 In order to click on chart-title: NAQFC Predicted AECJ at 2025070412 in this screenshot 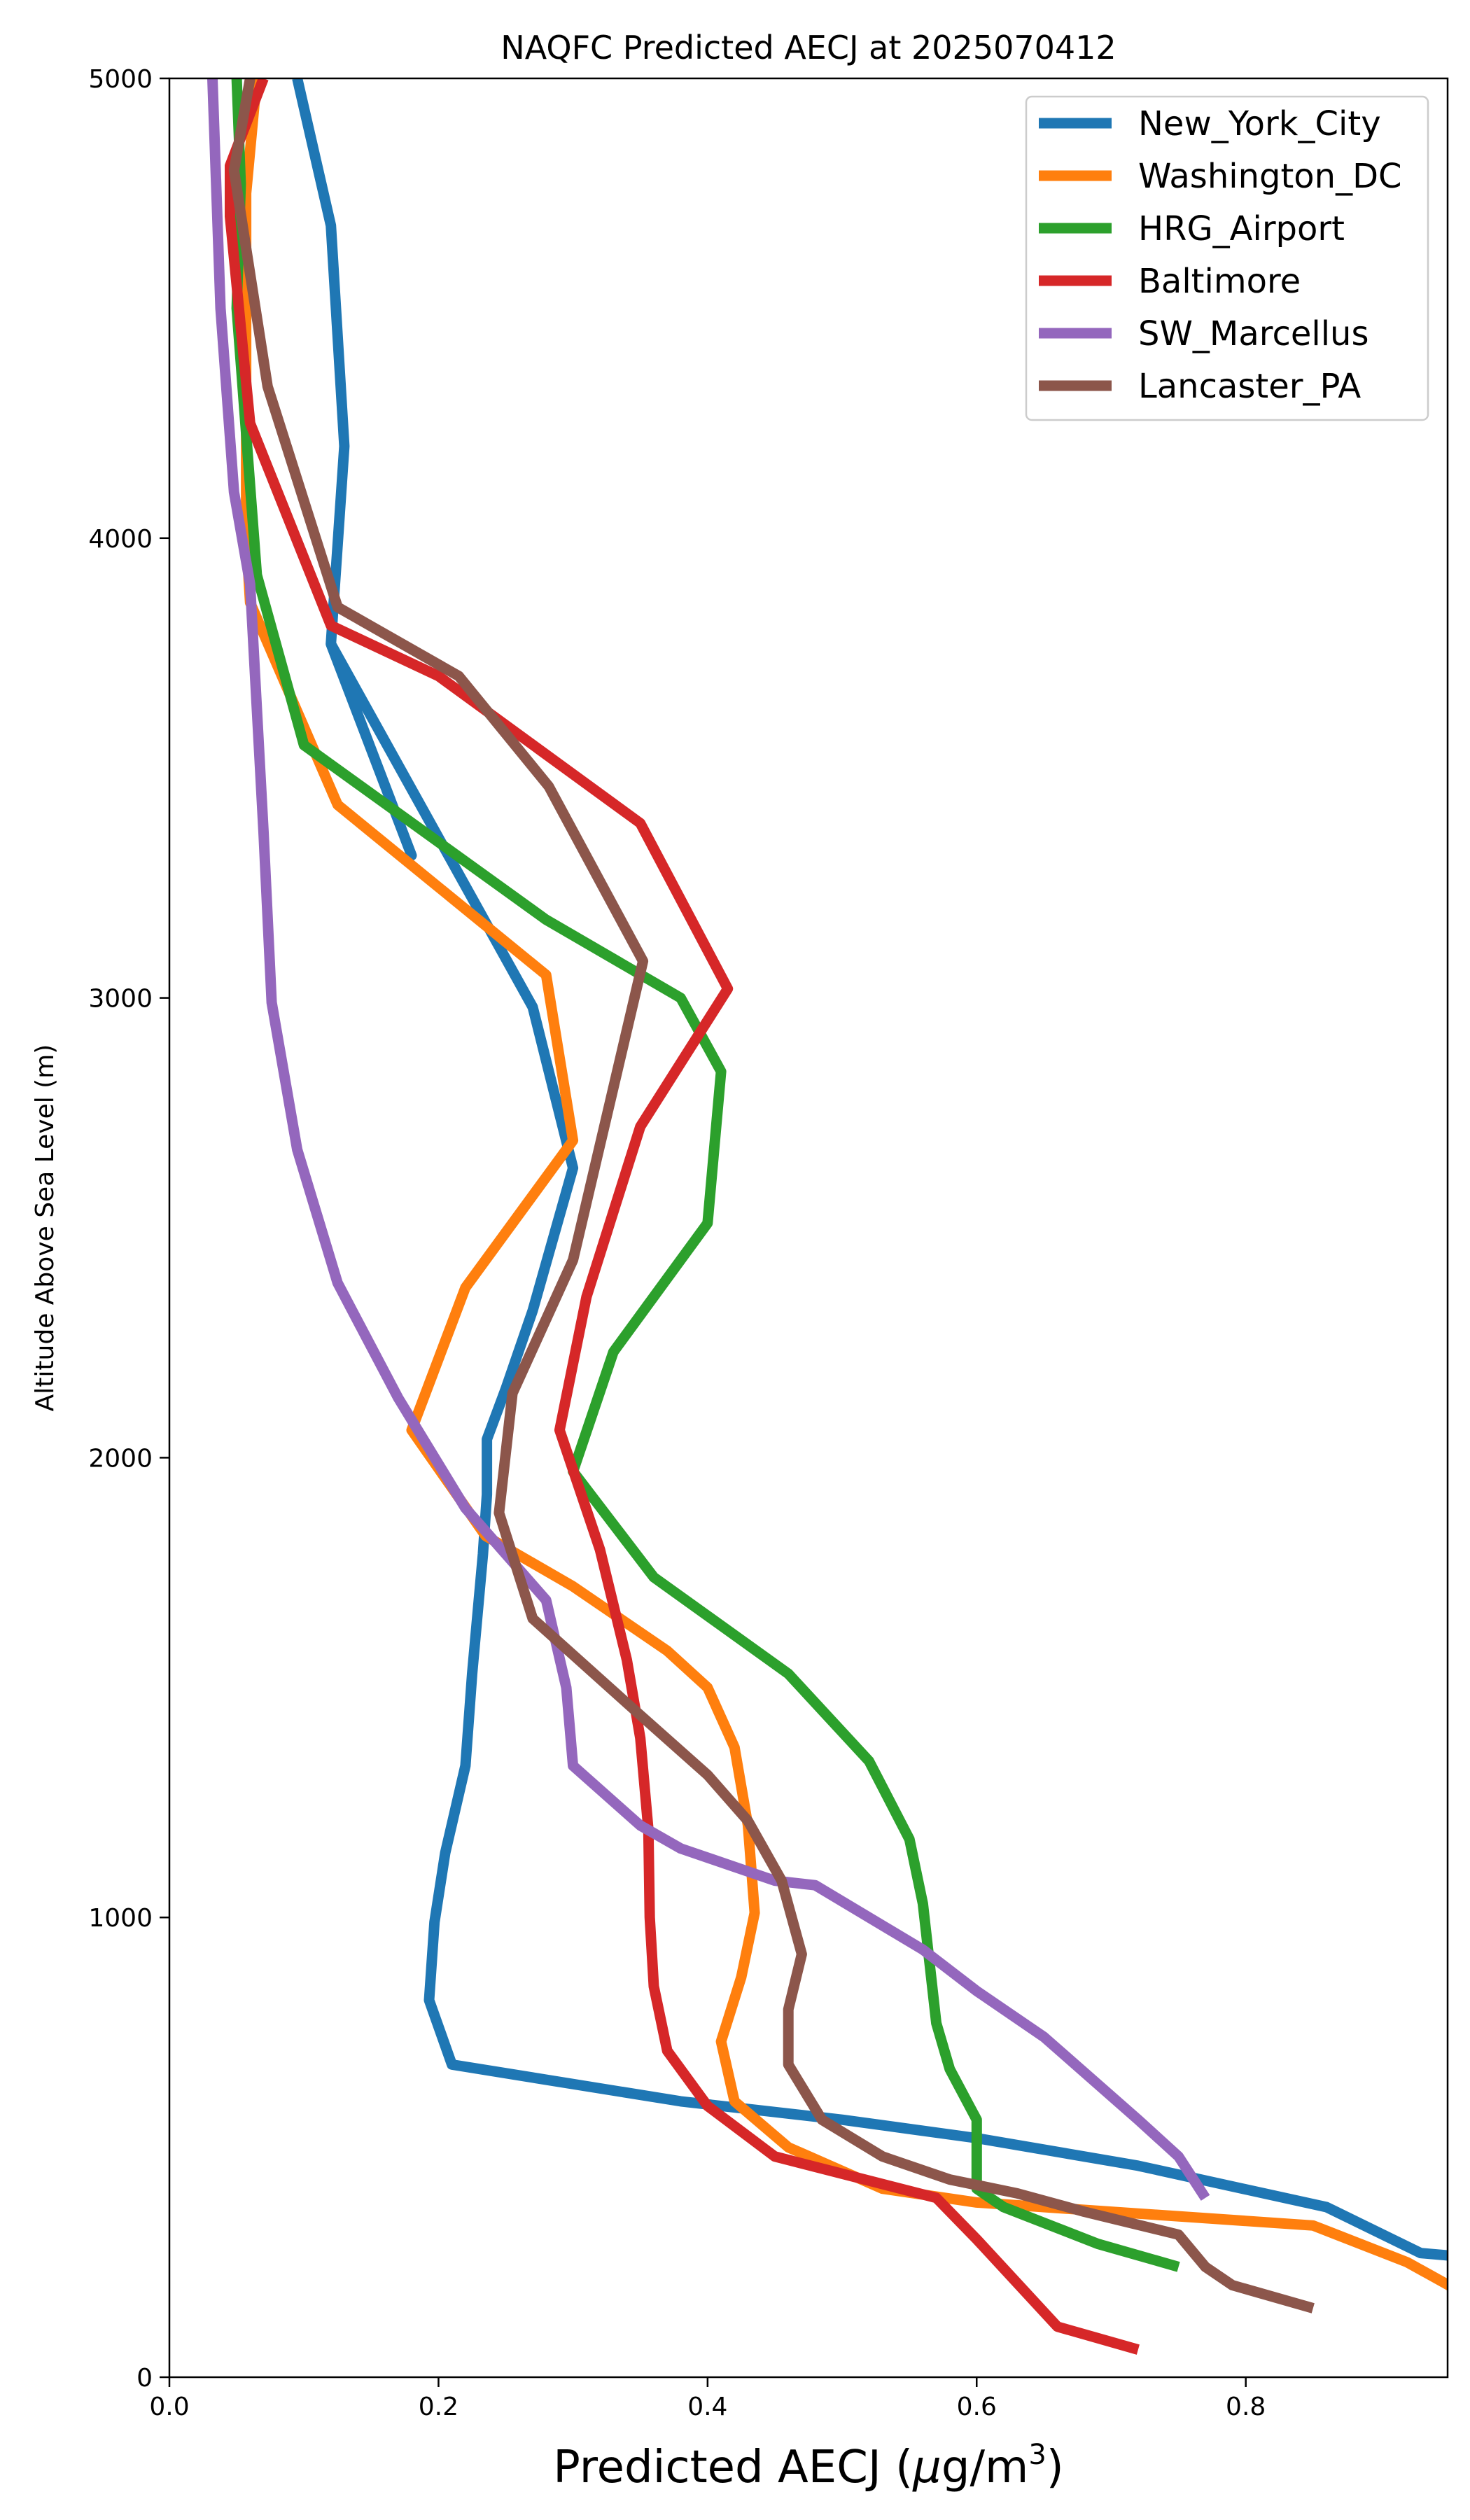, I will do `click(808, 47)`.